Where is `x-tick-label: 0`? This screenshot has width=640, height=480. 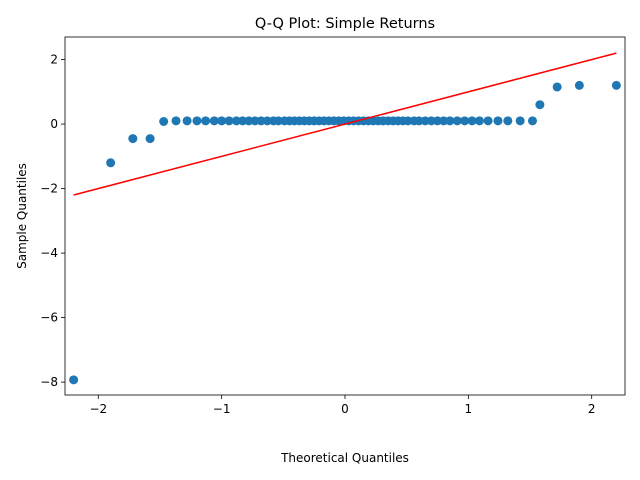 x-tick-label: 0 is located at coordinates (345, 409).